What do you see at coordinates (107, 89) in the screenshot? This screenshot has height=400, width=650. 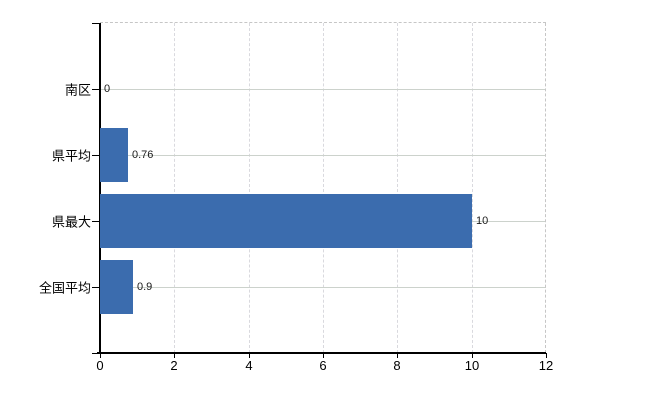 I see `bar-value-label: 0` at bounding box center [107, 89].